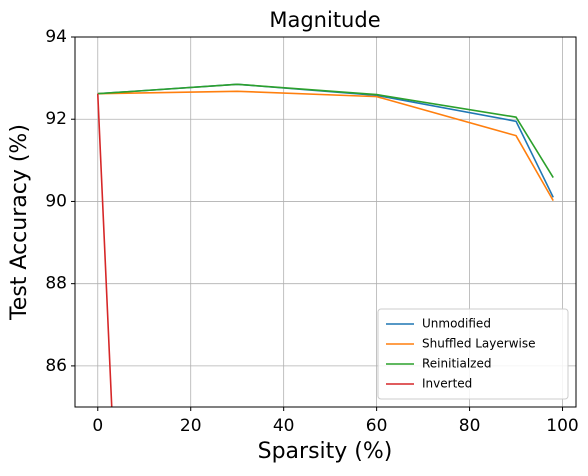 The height and width of the screenshot is (476, 588). Describe the element at coordinates (56, 201) in the screenshot. I see `y-tick-label: 90` at that location.